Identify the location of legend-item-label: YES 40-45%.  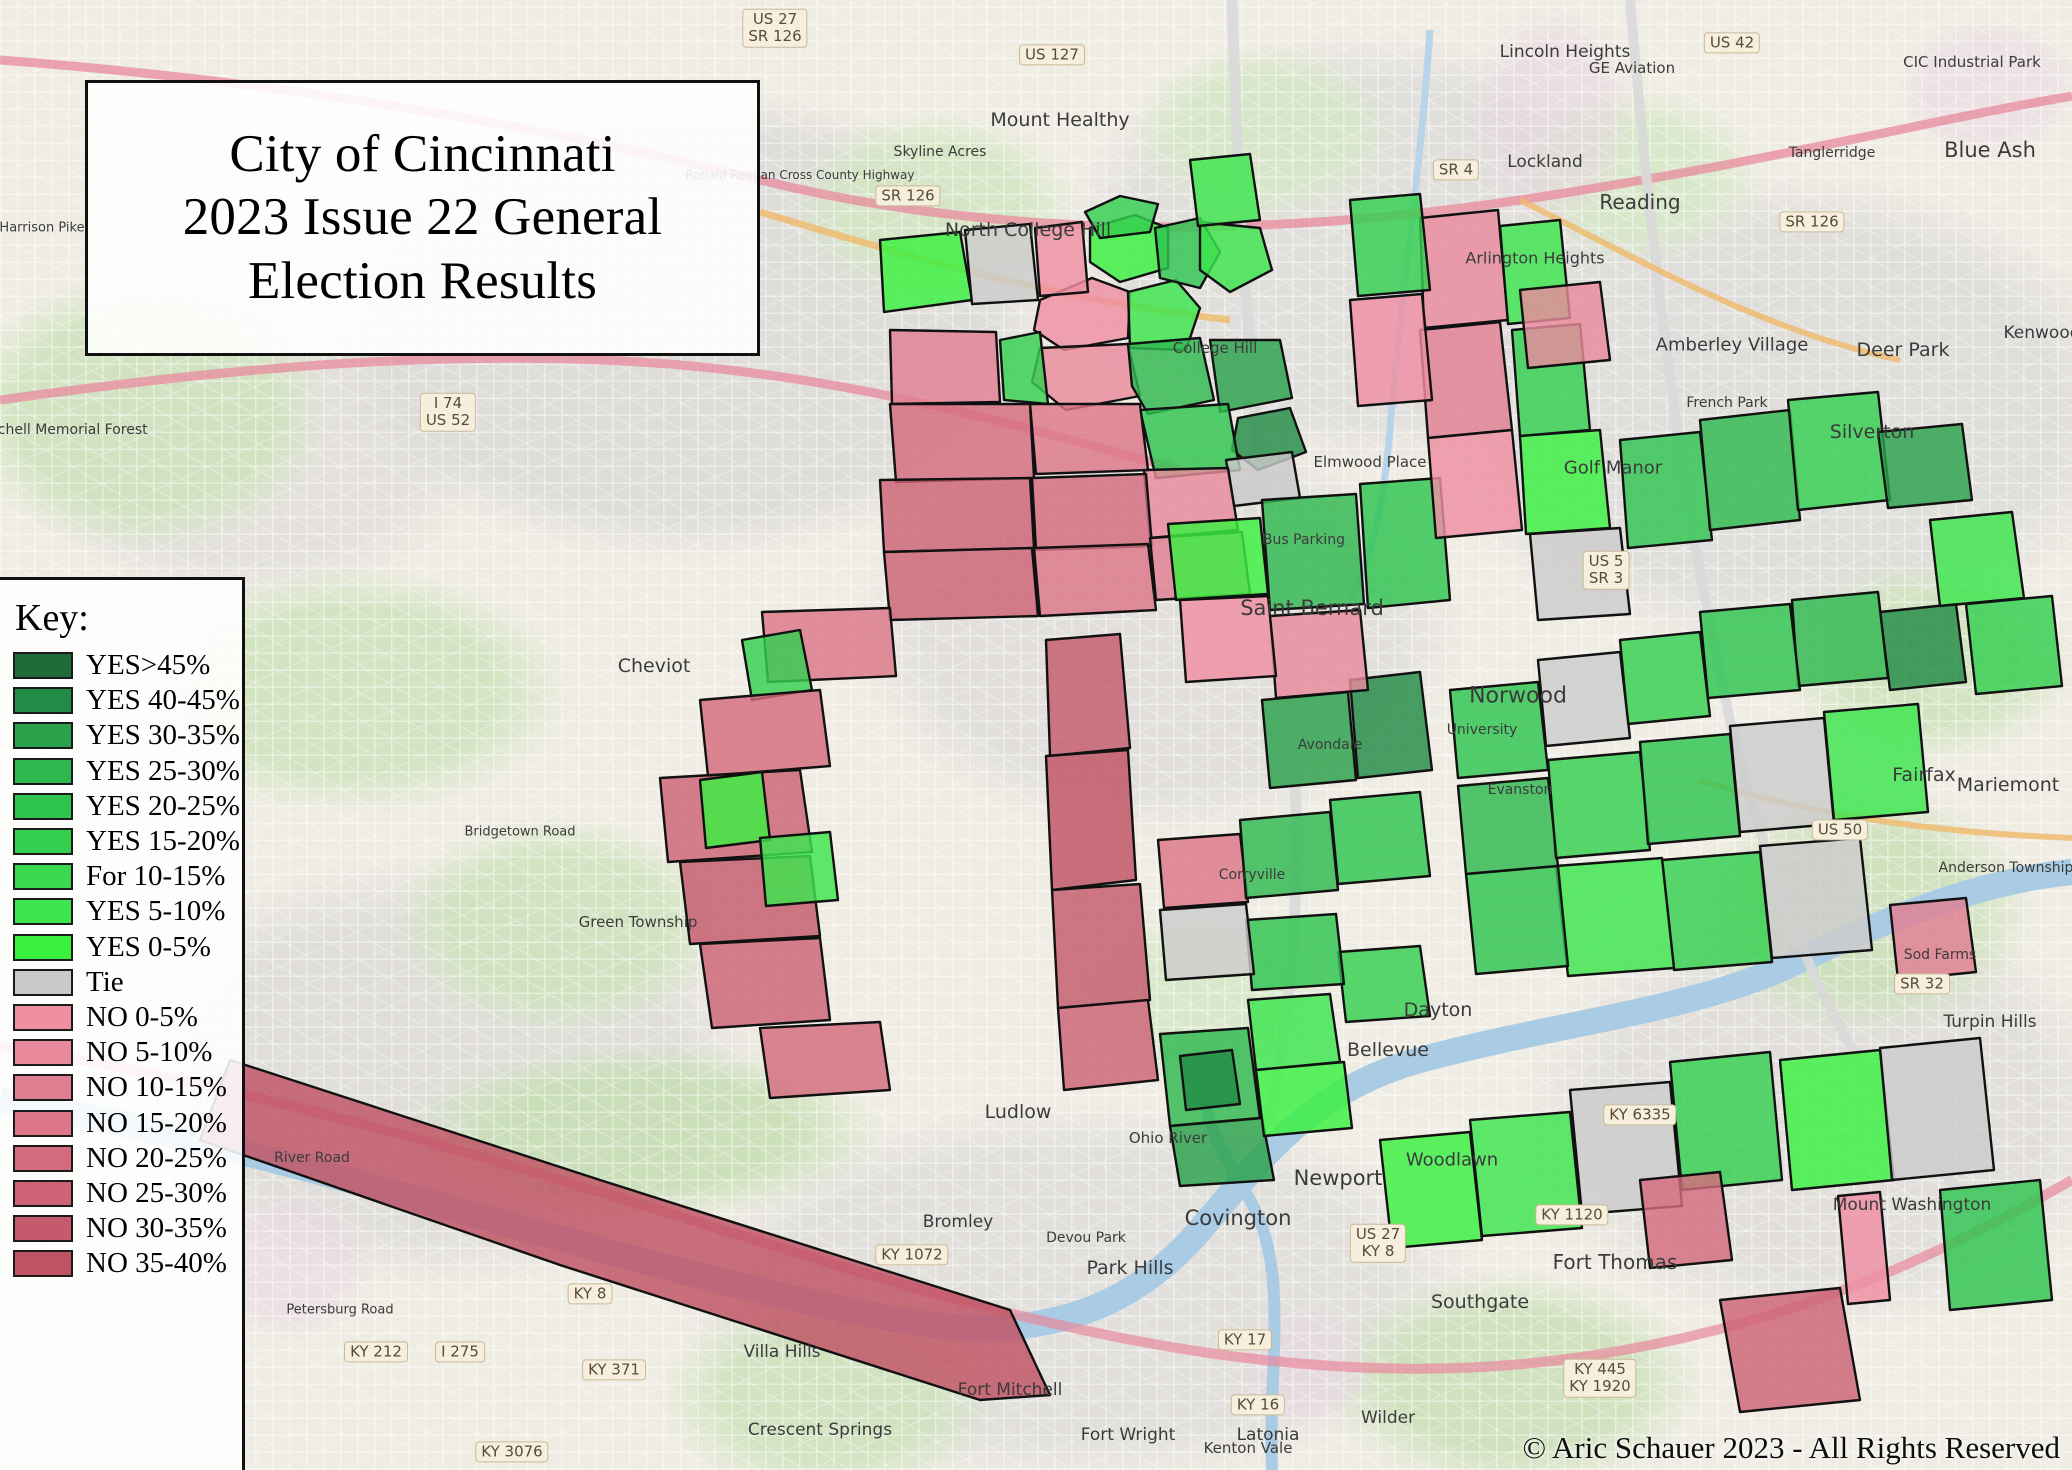
(163, 700).